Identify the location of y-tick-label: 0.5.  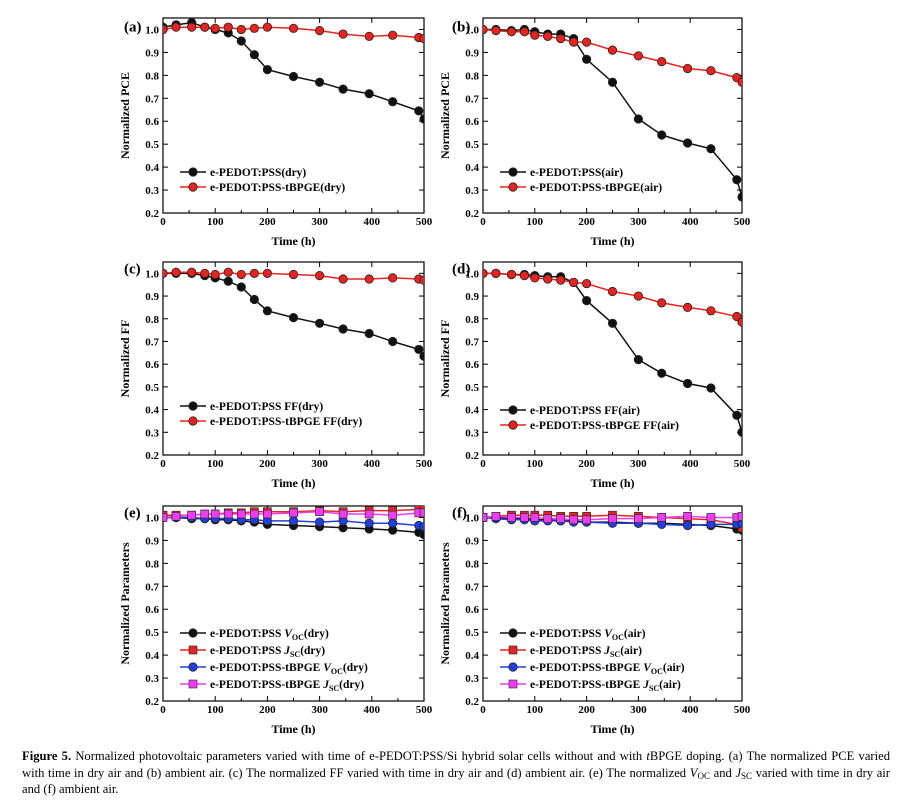
(472, 145).